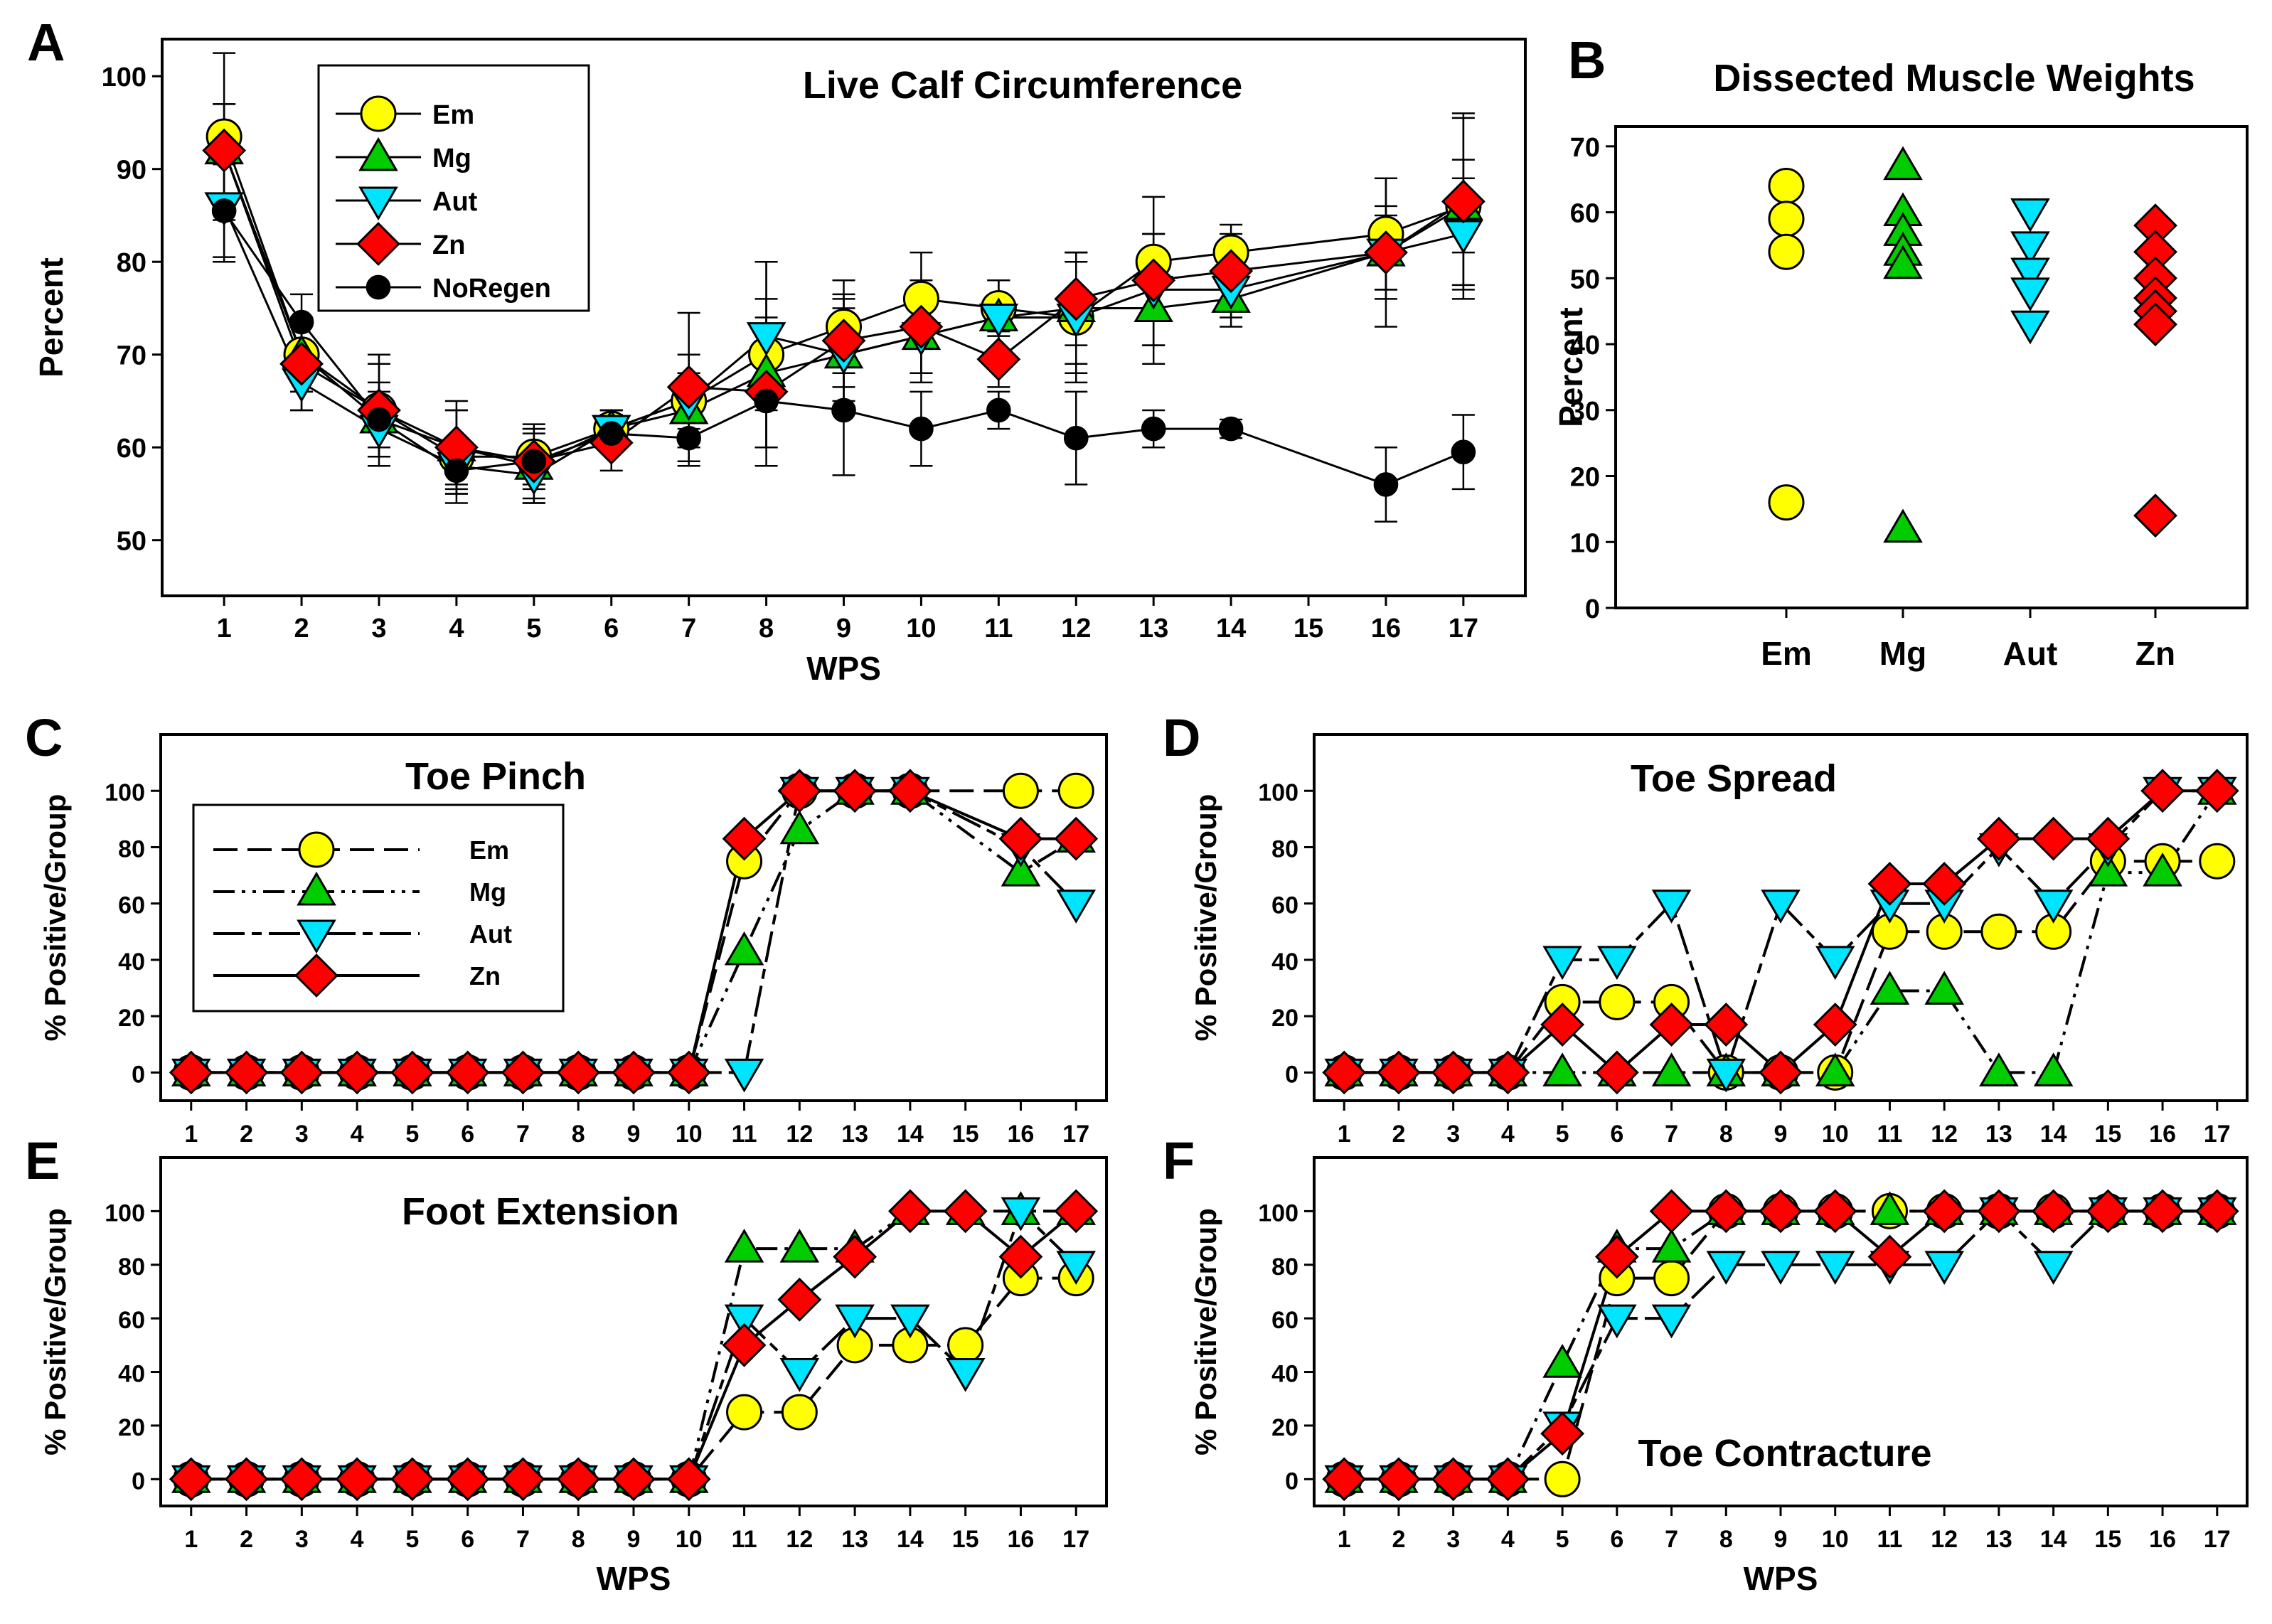  I want to click on x-tick-label: 14, so click(2053, 1539).